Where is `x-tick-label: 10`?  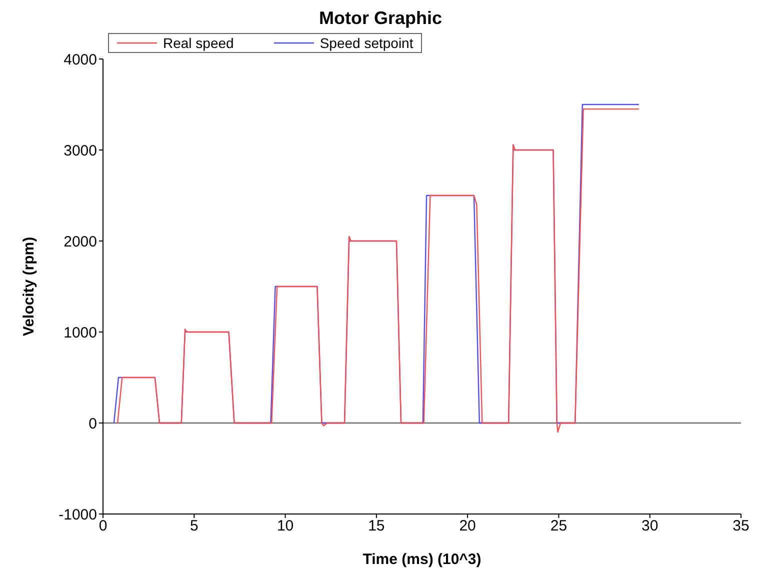 x-tick-label: 10 is located at coordinates (285, 526).